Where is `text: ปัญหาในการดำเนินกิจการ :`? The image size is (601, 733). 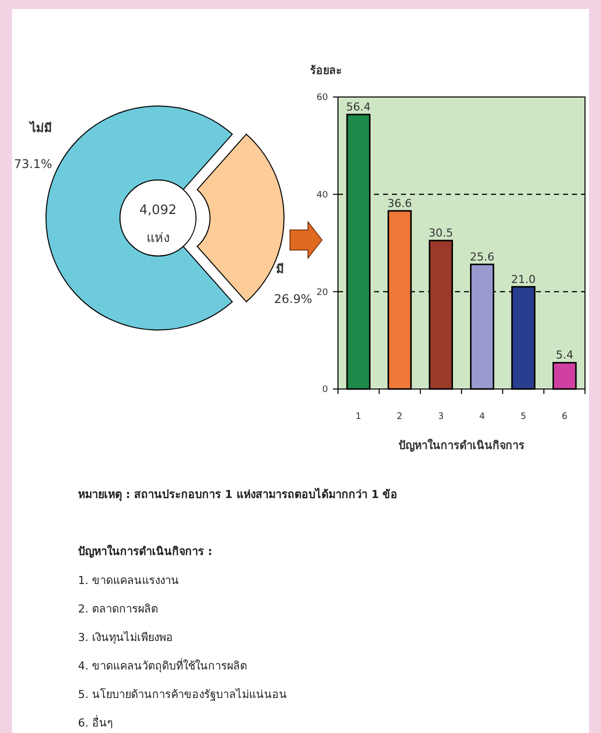
text: ปัญหาในการดำเนินกิจการ : is located at coordinates (145, 551).